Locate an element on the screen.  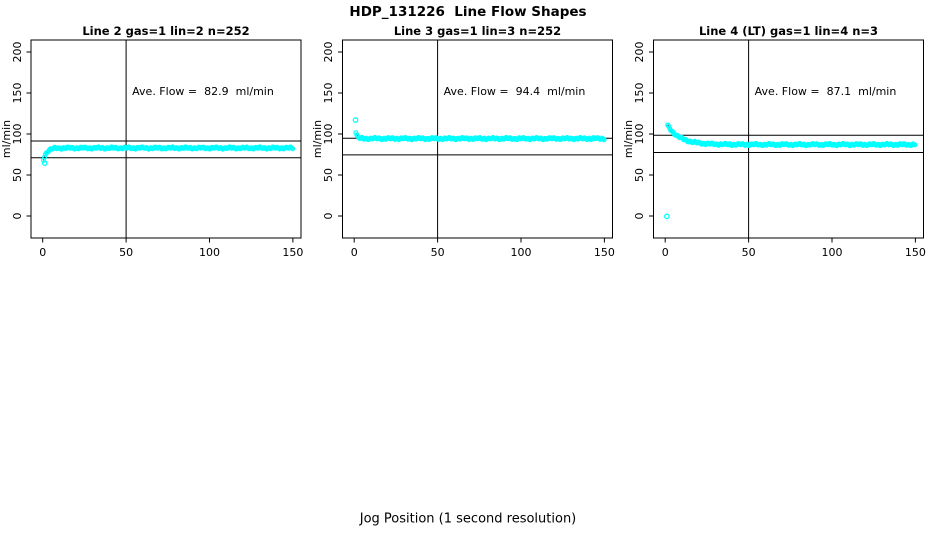
x-axis-title: Jog Position (1 second resolution) is located at coordinates (468, 519).